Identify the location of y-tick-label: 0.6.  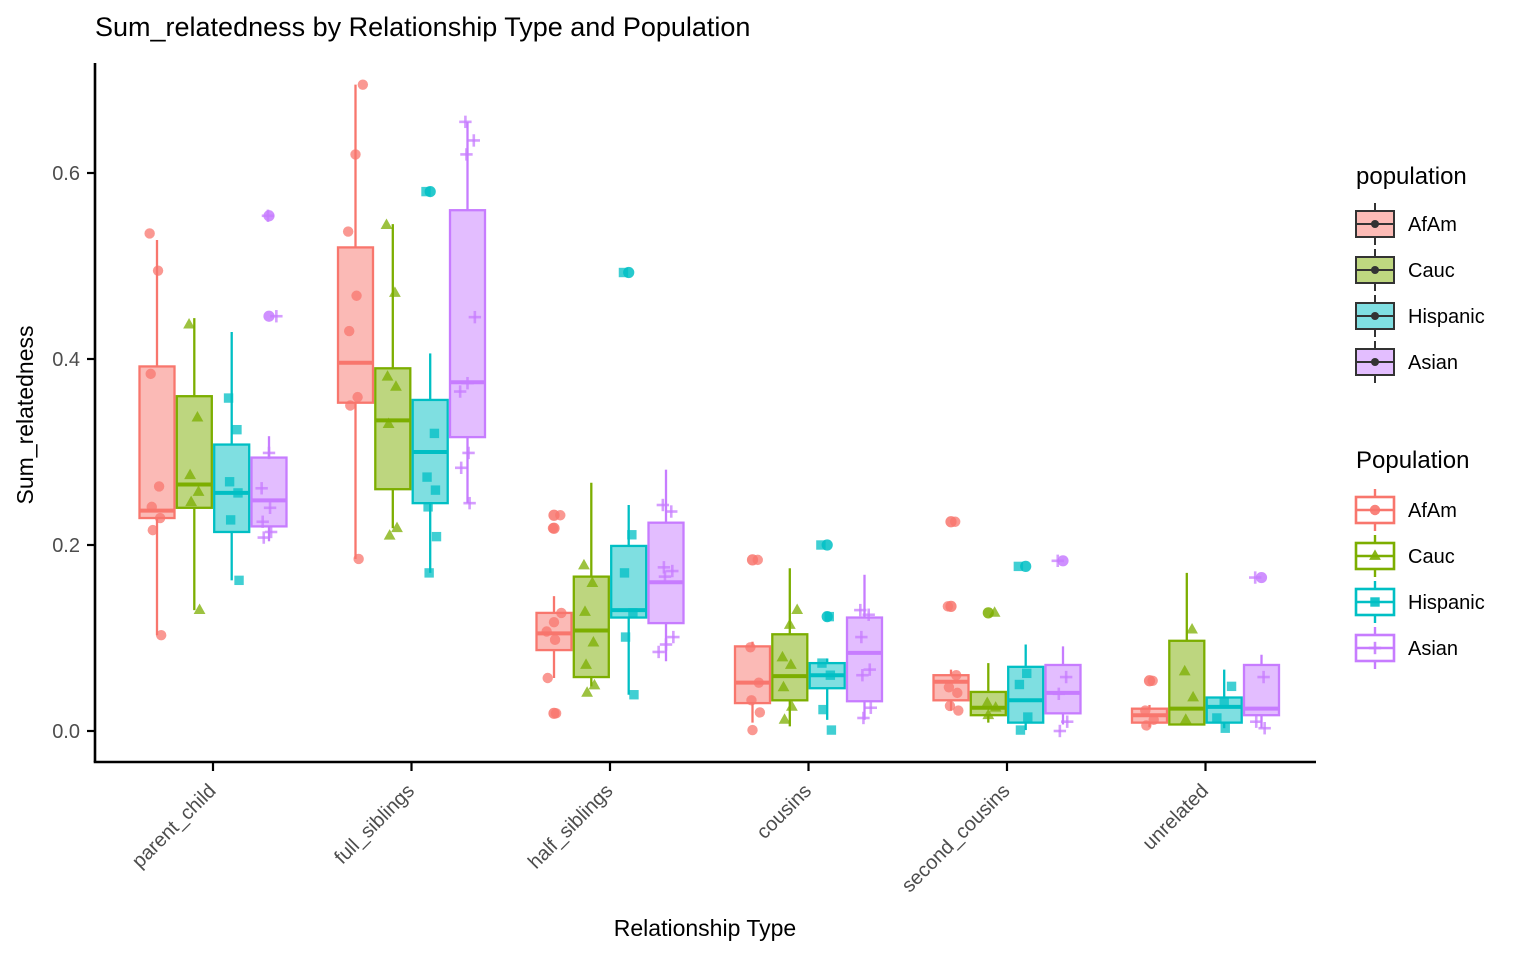
(66, 174).